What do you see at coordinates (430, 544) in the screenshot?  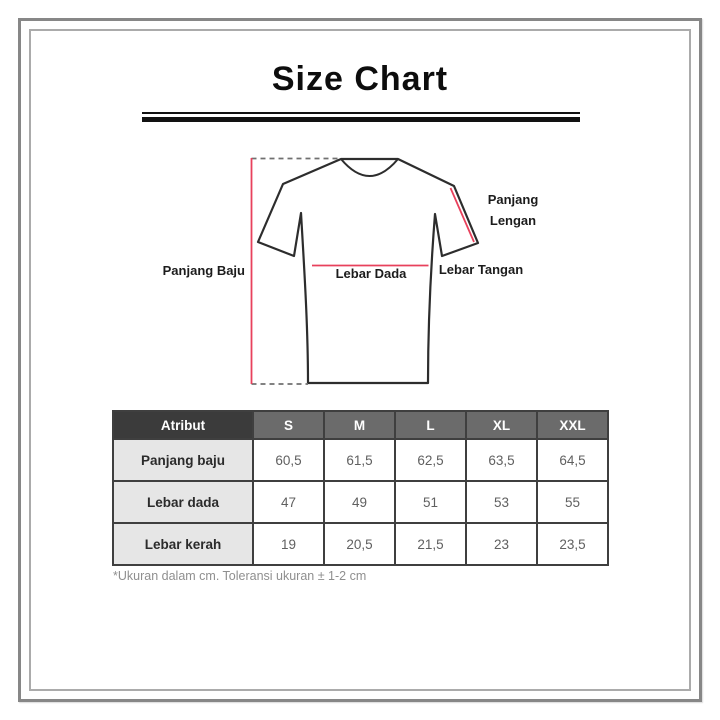 I see `cell-lebar-kerah-l: 21,5` at bounding box center [430, 544].